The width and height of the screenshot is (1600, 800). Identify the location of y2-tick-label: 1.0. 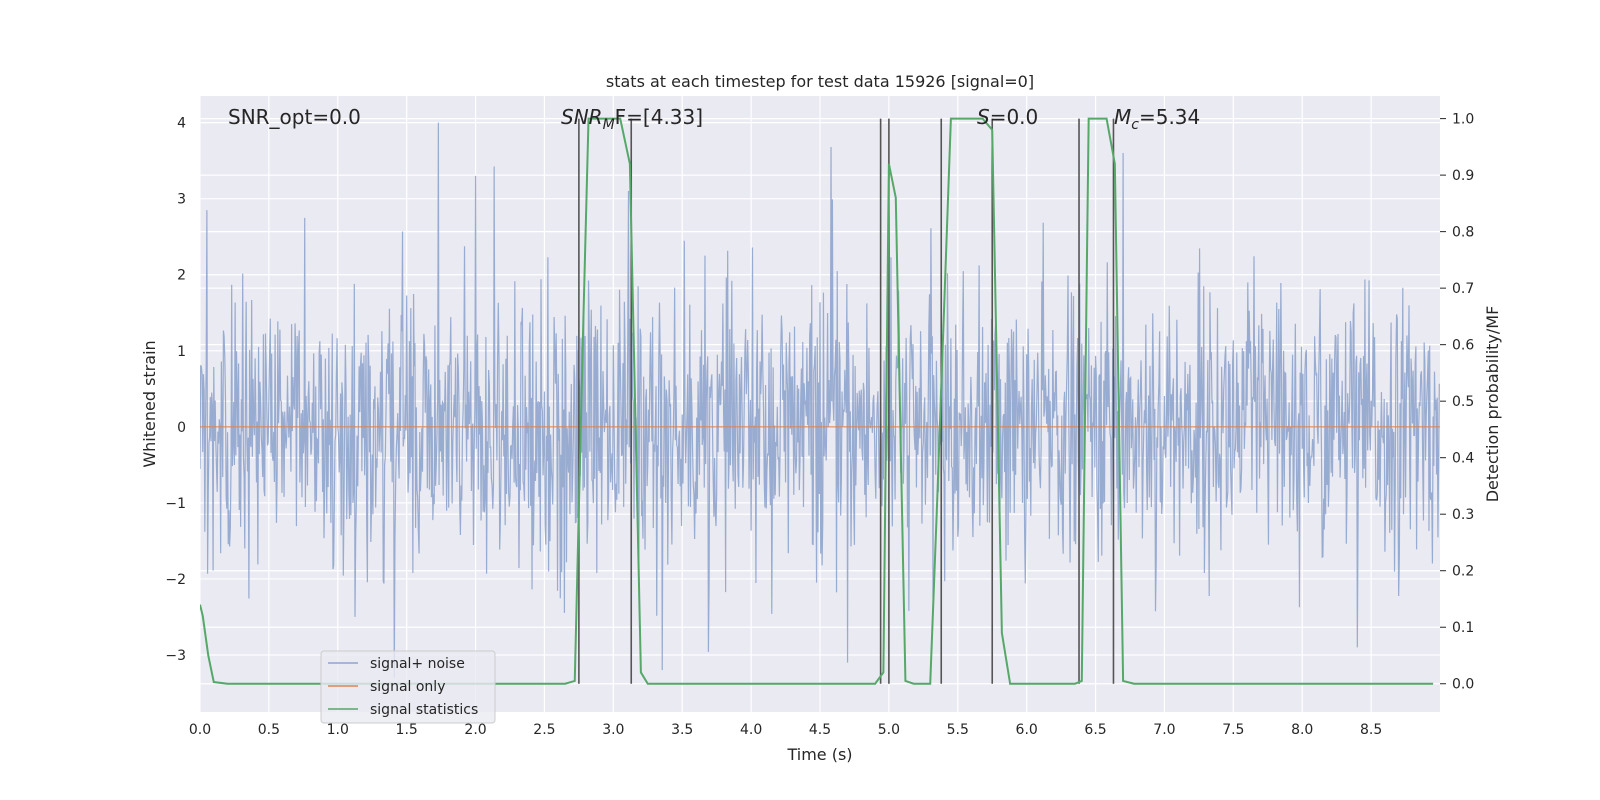
(1463, 120).